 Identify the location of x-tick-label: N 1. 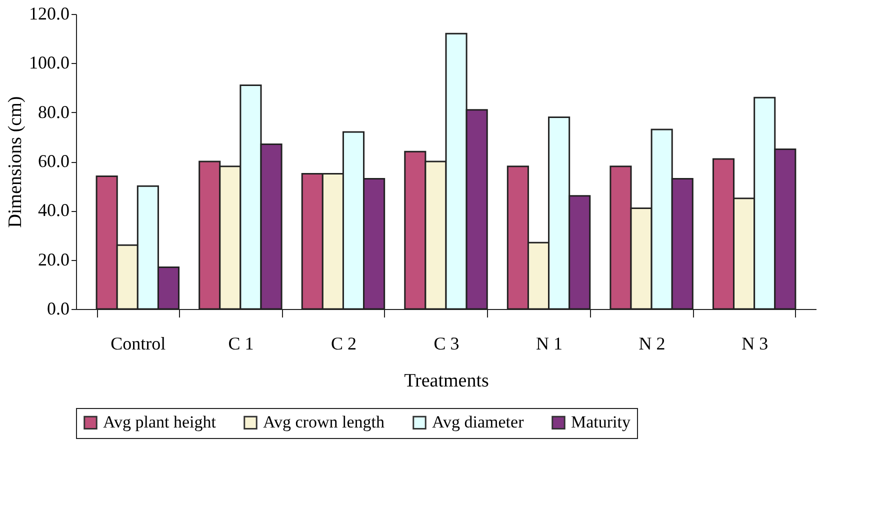
(549, 344).